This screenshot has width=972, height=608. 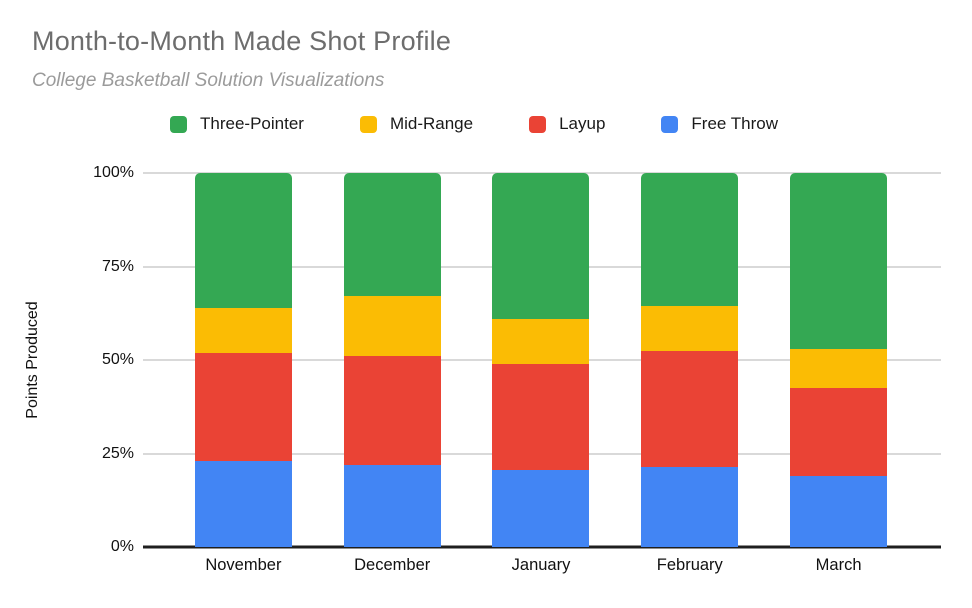 What do you see at coordinates (431, 123) in the screenshot?
I see `legend-label: Mid-Range` at bounding box center [431, 123].